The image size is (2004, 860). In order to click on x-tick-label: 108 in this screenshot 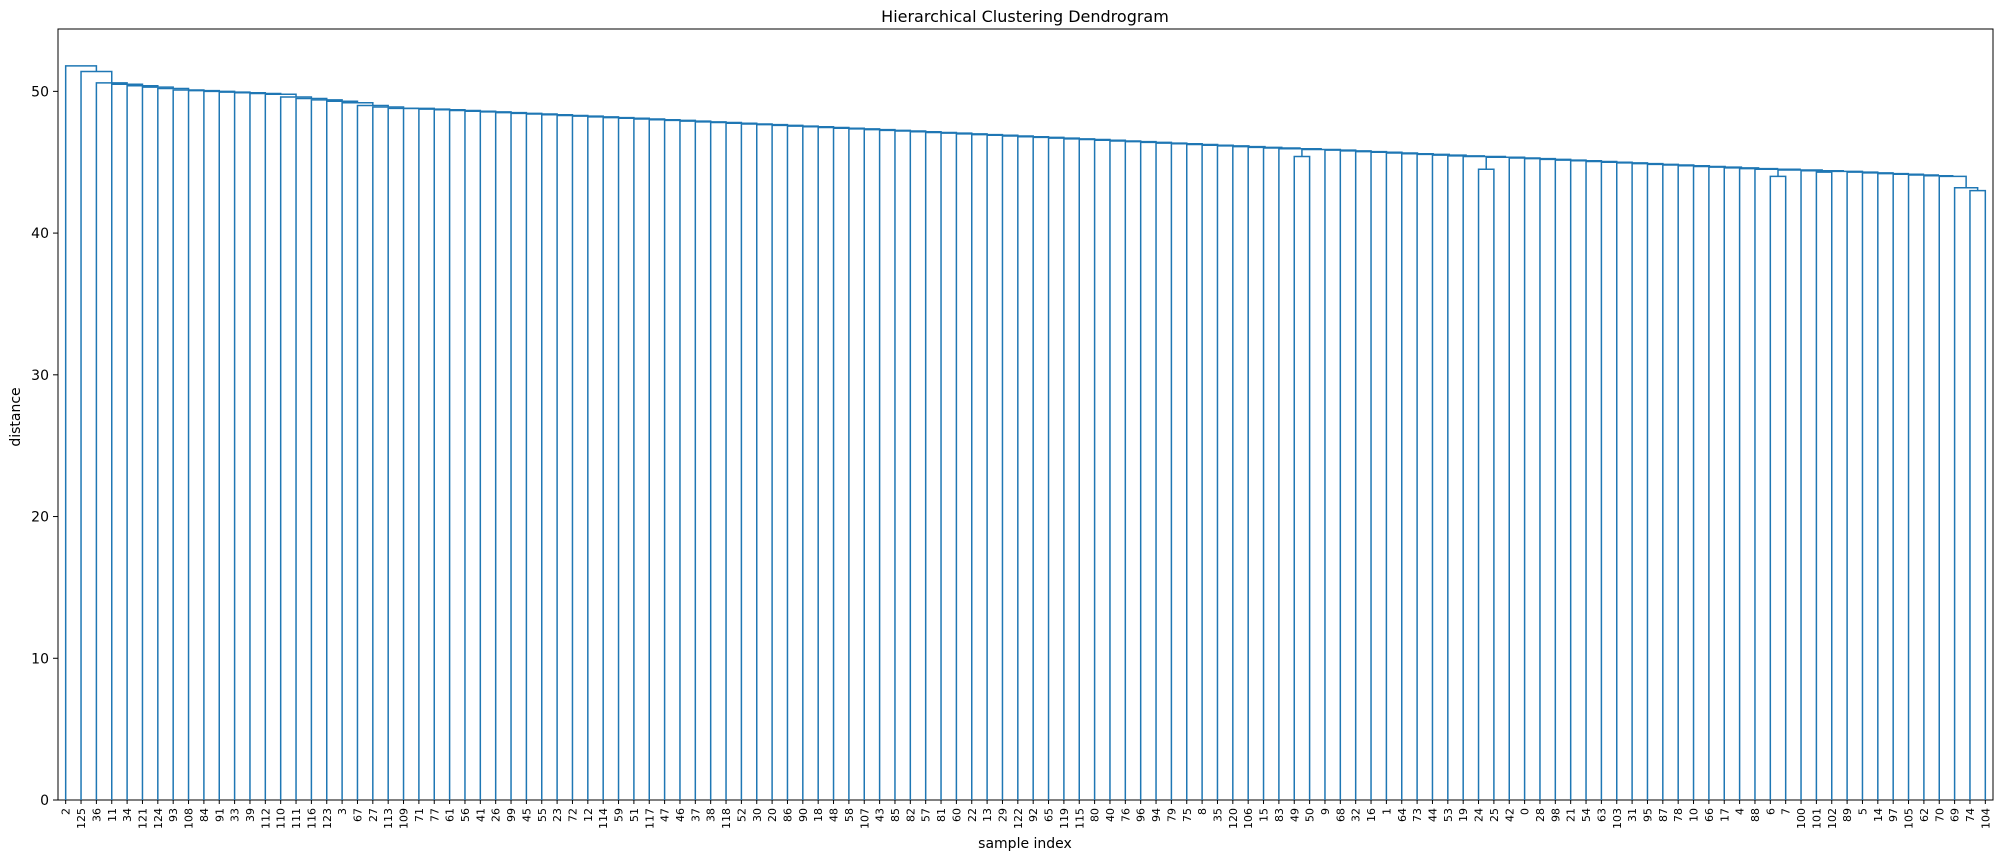, I will do `click(189, 818)`.